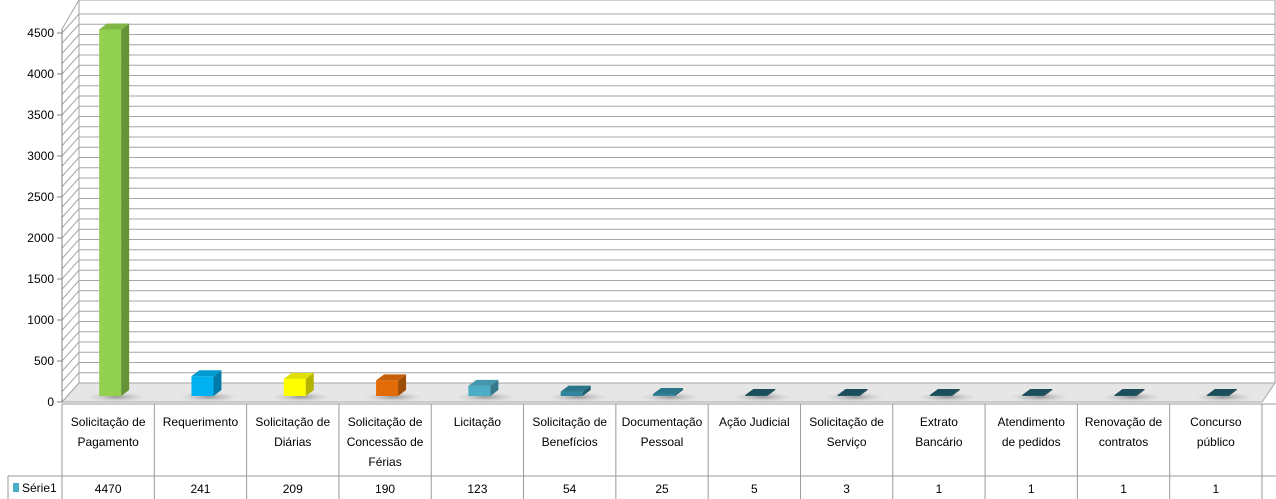 The width and height of the screenshot is (1276, 499). What do you see at coordinates (40, 115) in the screenshot?
I see `y-tick-label: 3500` at bounding box center [40, 115].